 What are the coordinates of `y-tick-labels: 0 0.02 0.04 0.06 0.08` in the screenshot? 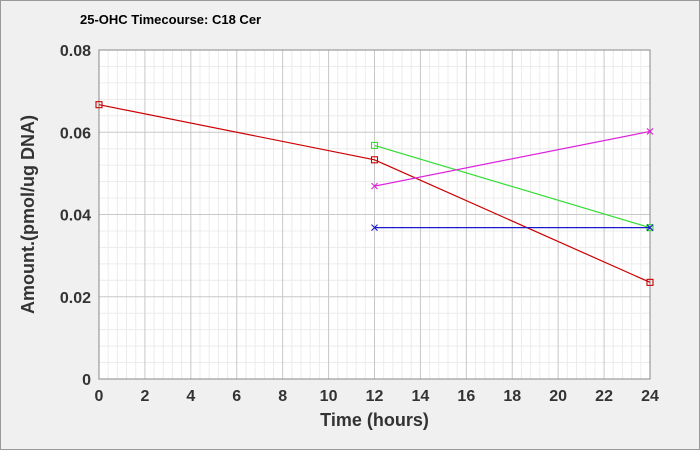 It's located at (75, 216).